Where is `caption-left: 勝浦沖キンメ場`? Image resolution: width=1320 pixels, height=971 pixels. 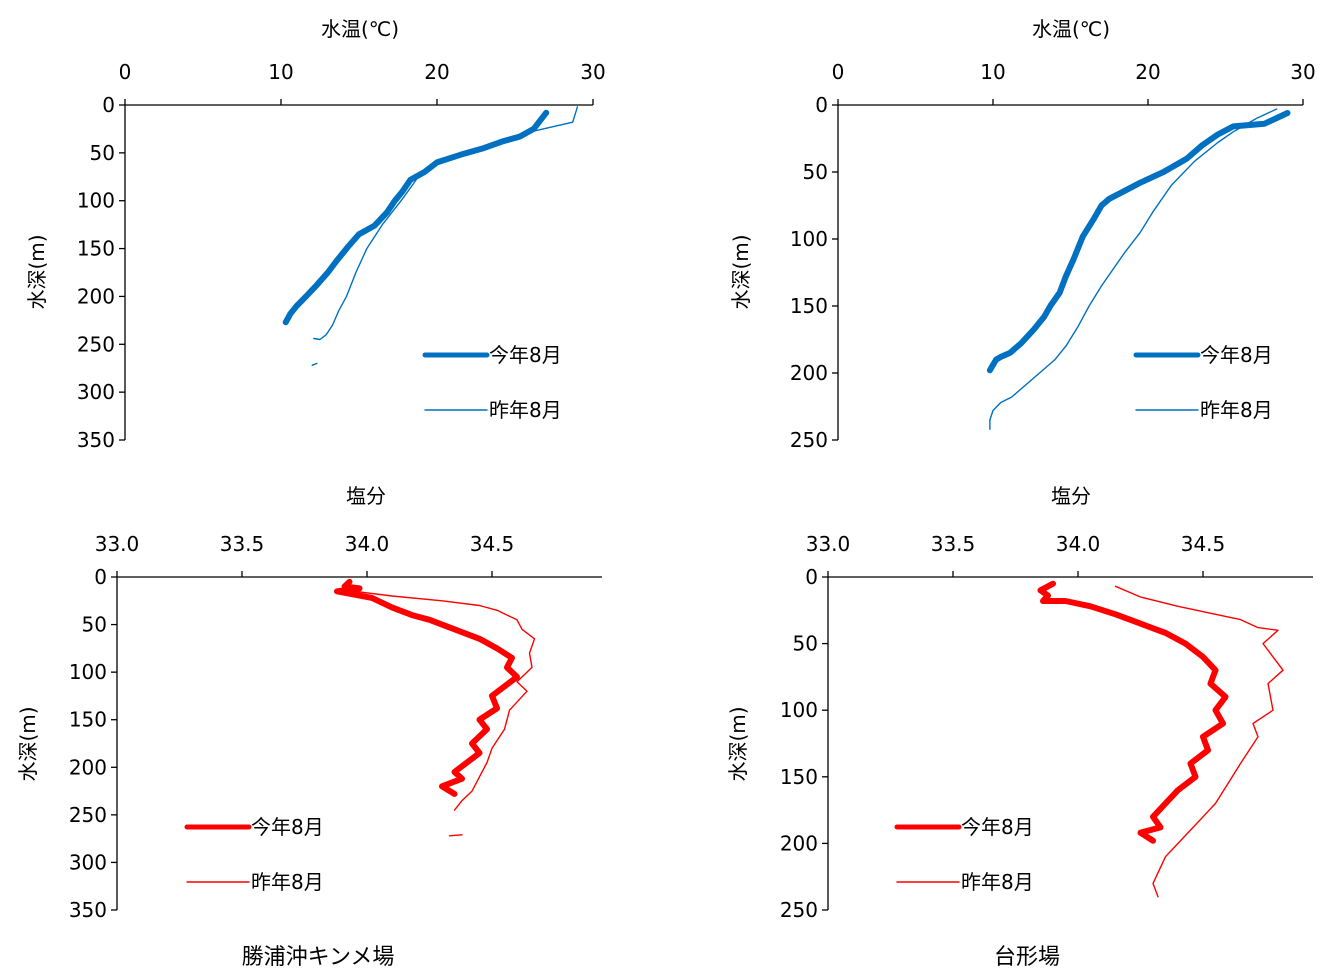
caption-left: 勝浦沖キンメ場 is located at coordinates (318, 957).